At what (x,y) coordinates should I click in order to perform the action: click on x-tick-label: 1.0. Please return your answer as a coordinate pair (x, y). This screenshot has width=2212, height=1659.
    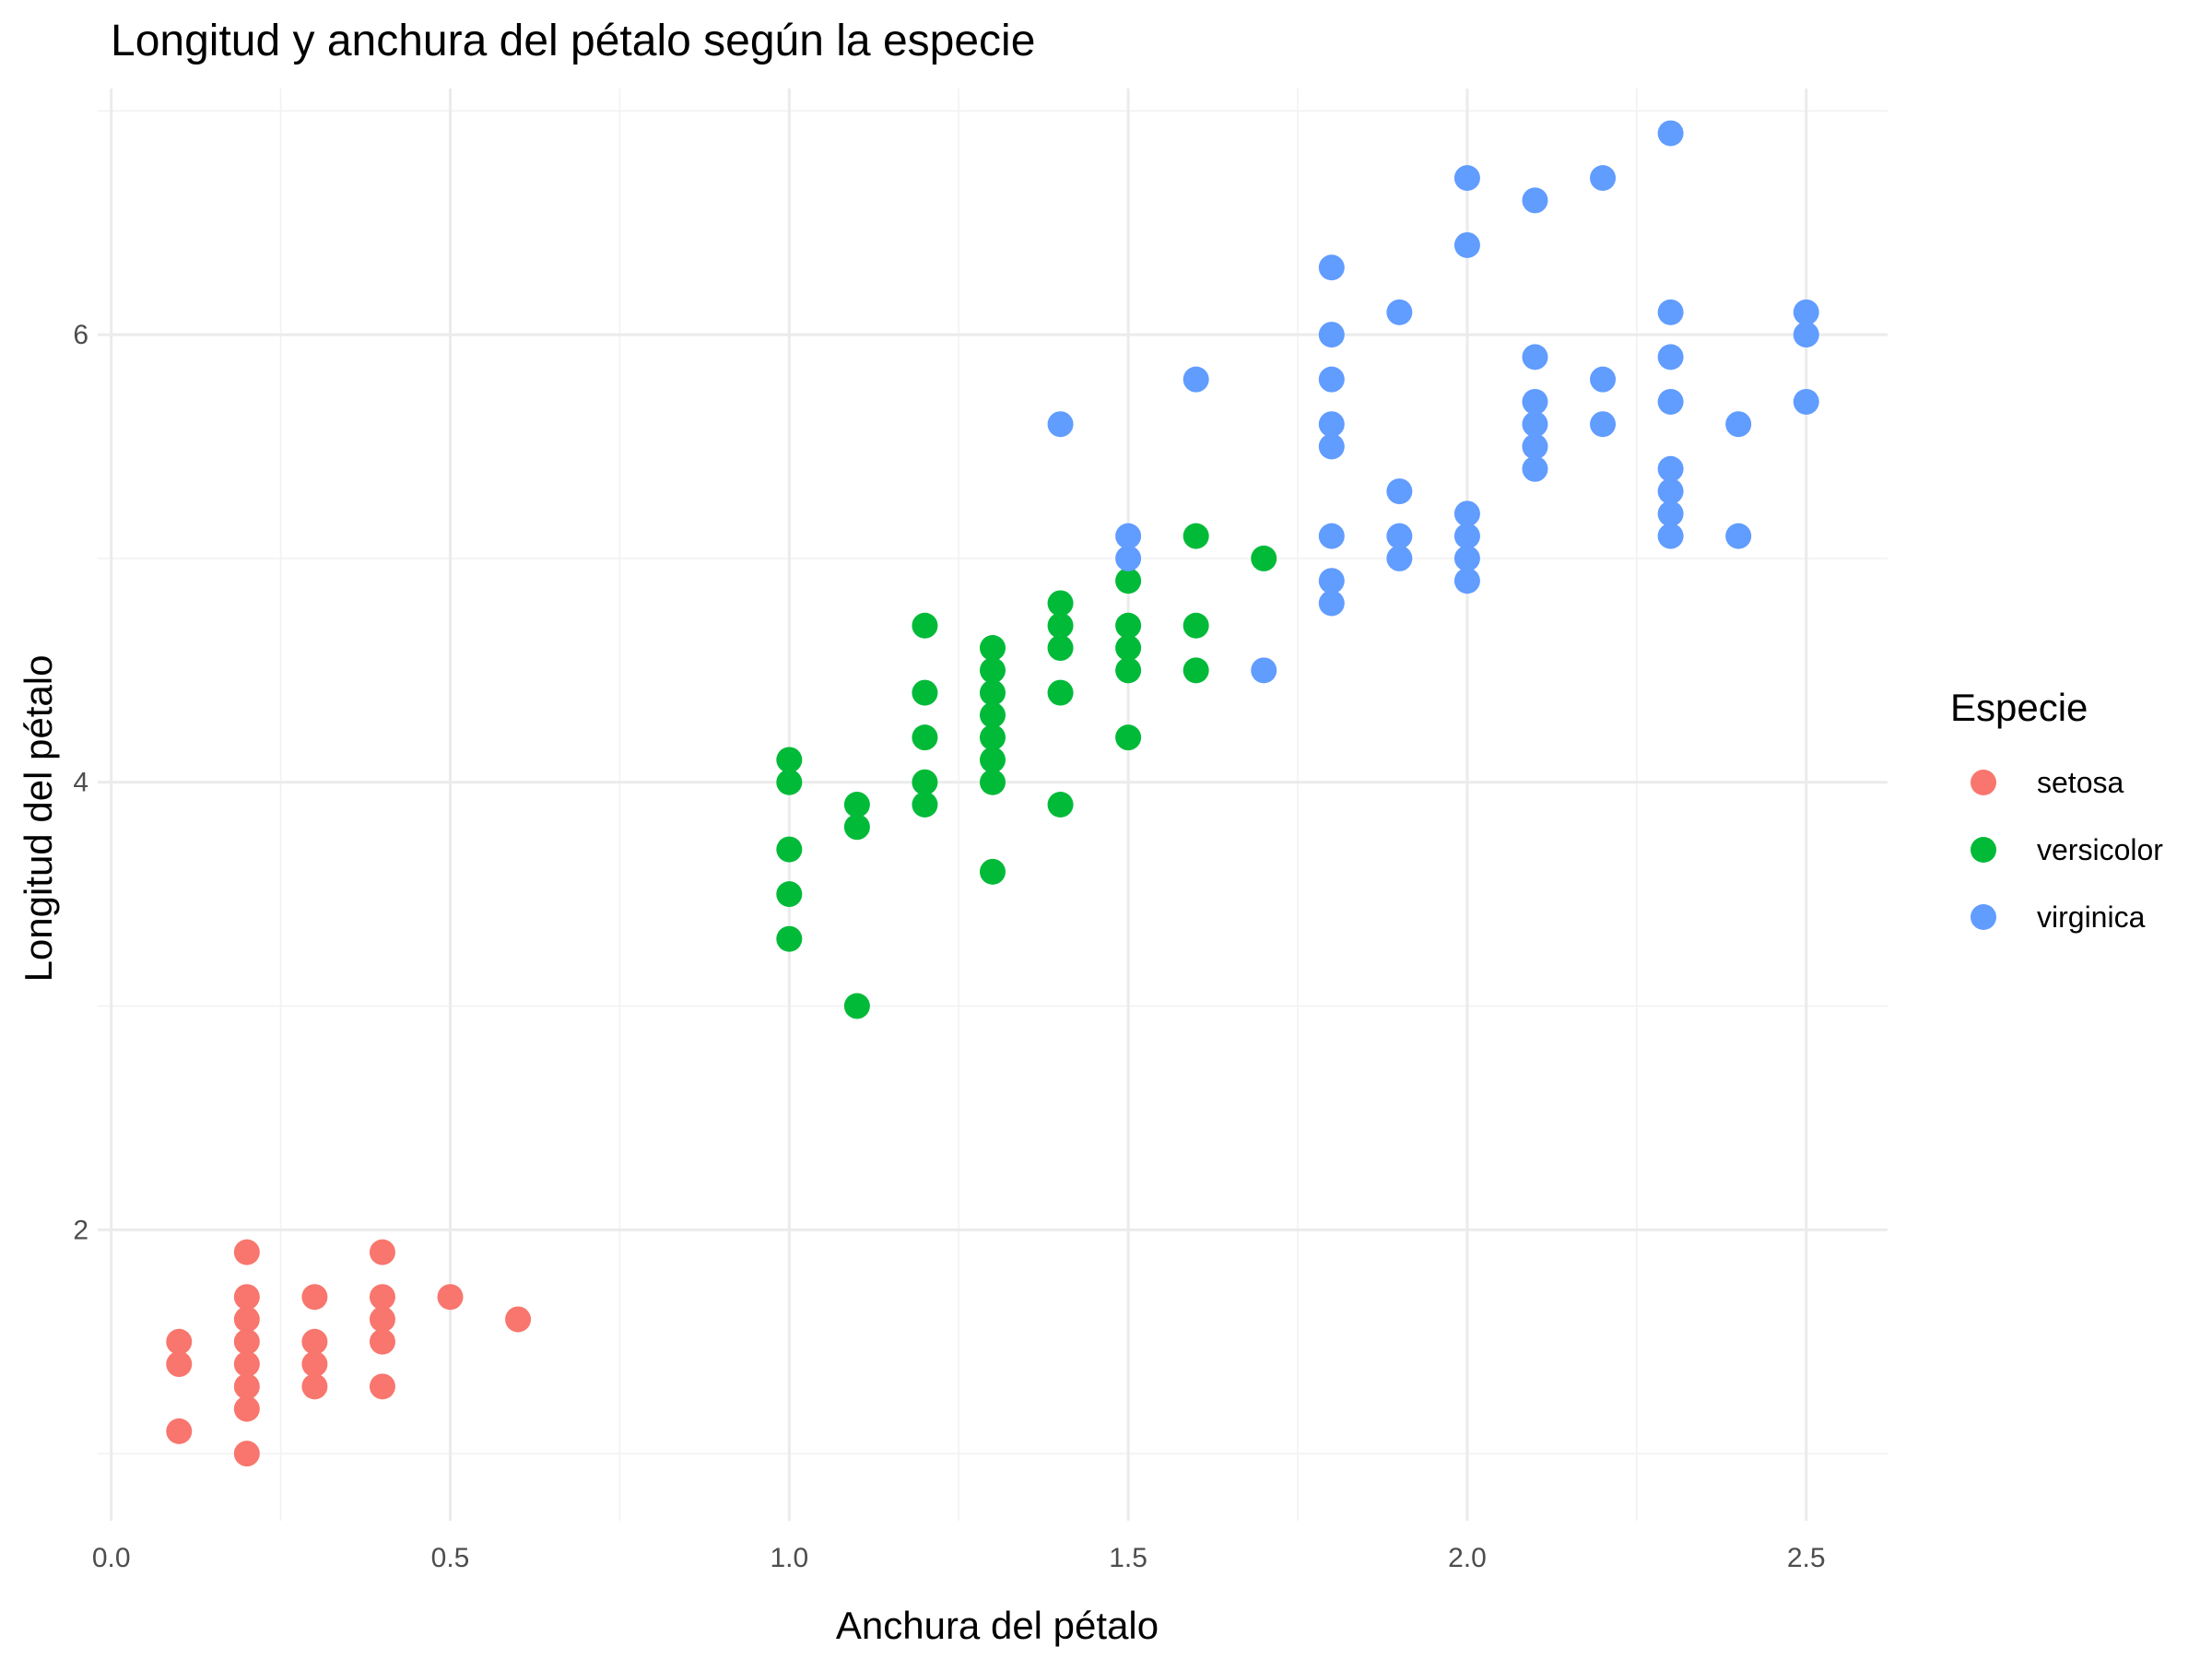
    Looking at the image, I should click on (789, 1558).